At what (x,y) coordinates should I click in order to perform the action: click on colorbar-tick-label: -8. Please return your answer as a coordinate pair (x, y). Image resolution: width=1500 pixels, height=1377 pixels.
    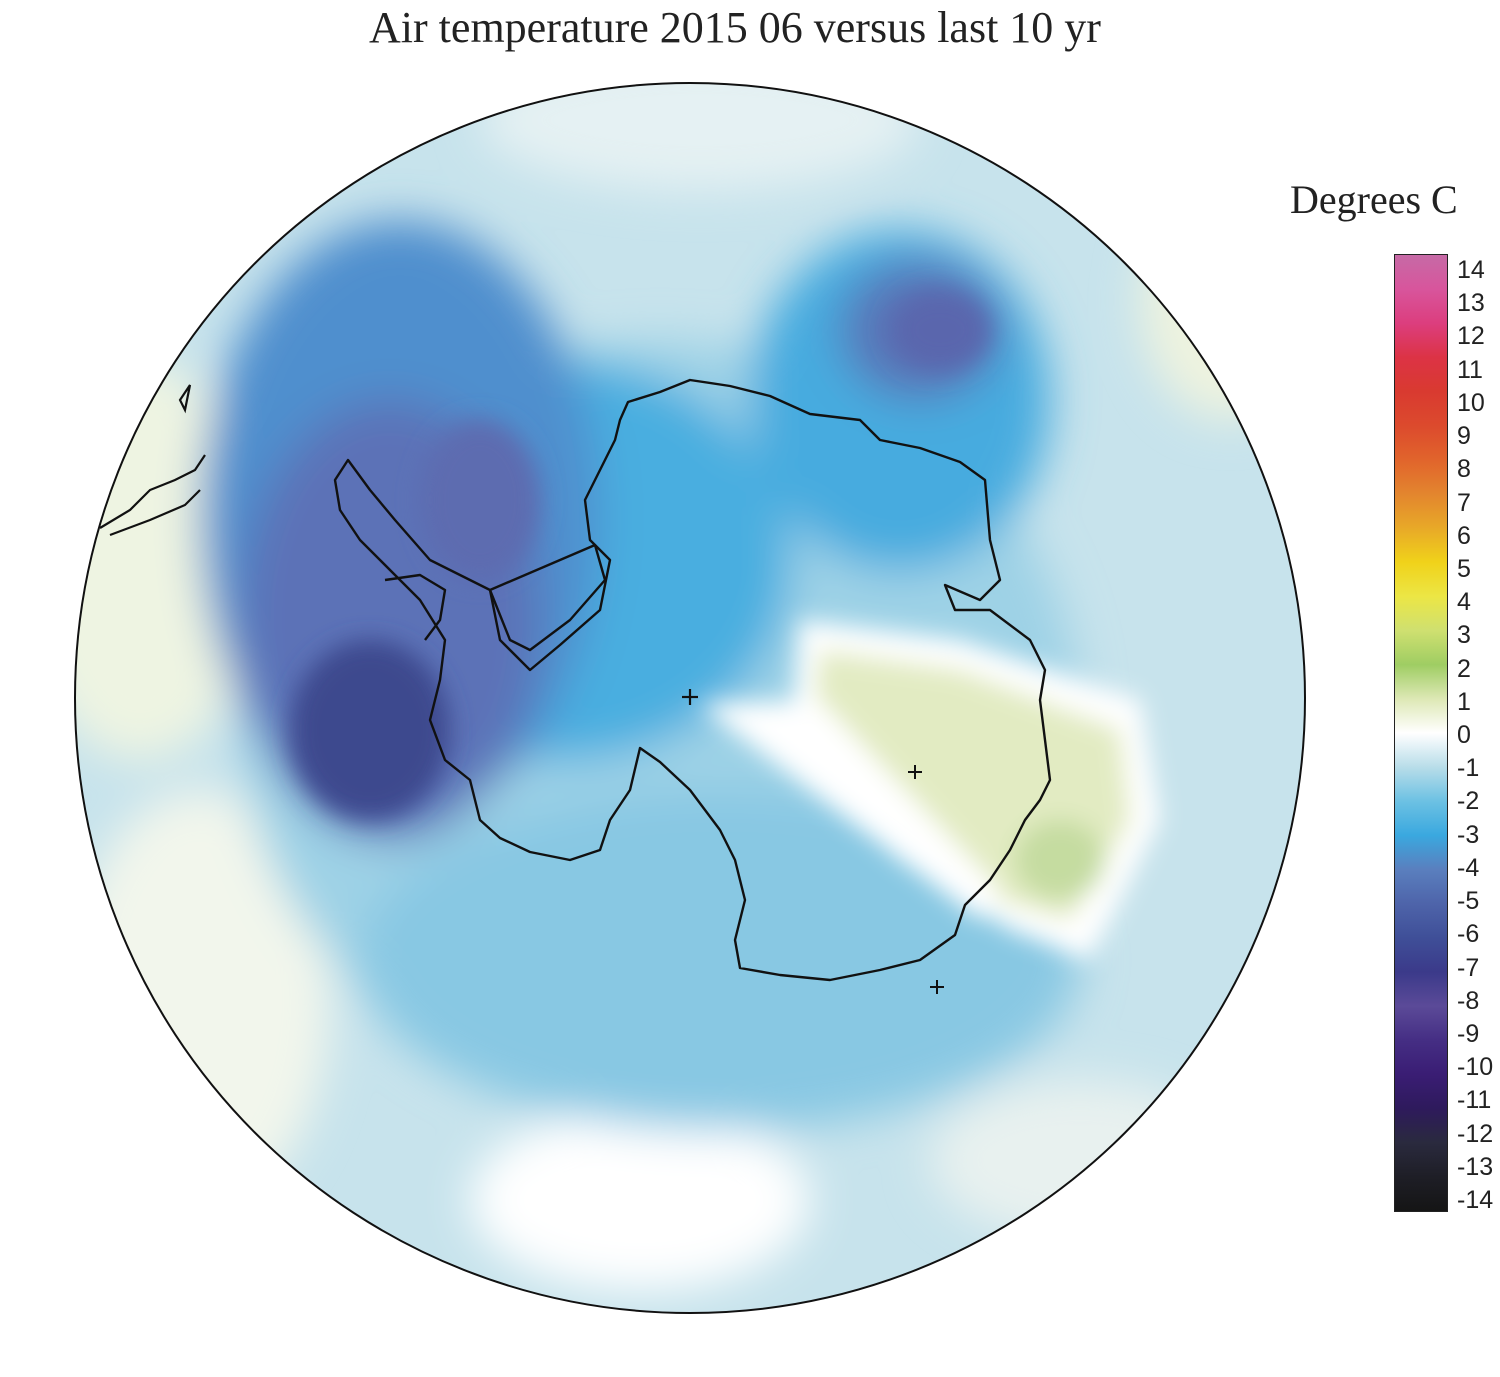
    Looking at the image, I should click on (1468, 1000).